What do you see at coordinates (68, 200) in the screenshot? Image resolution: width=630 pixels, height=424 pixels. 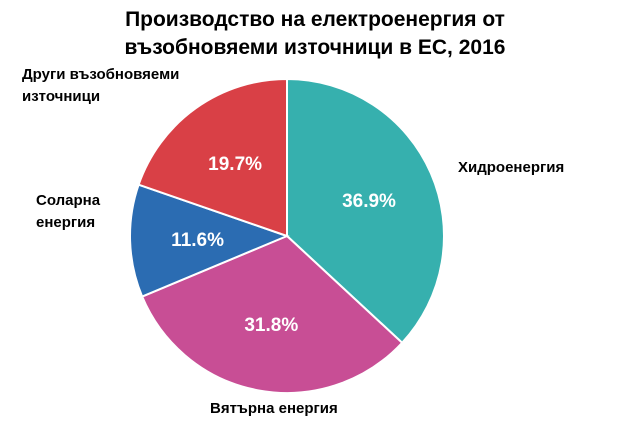 I see `slice-label-solar-line-1: Соларна` at bounding box center [68, 200].